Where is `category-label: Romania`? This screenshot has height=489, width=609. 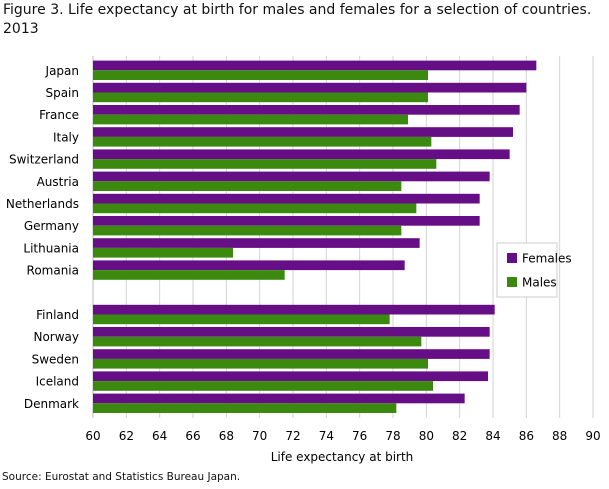 category-label: Romania is located at coordinates (53, 271).